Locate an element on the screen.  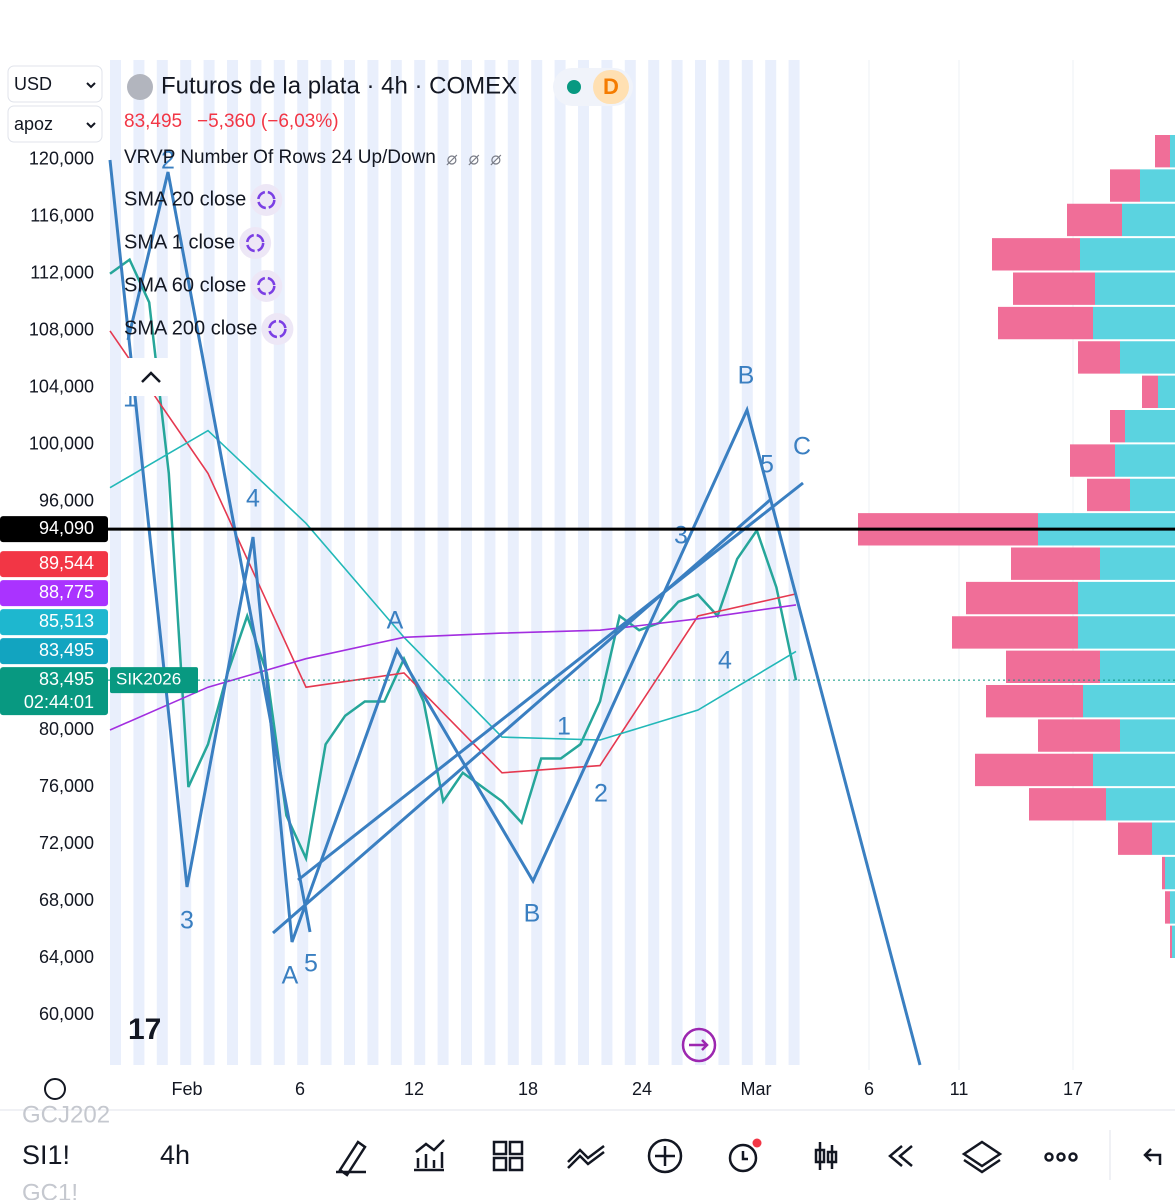
y-tick-label: 64,000 is located at coordinates (66, 957).